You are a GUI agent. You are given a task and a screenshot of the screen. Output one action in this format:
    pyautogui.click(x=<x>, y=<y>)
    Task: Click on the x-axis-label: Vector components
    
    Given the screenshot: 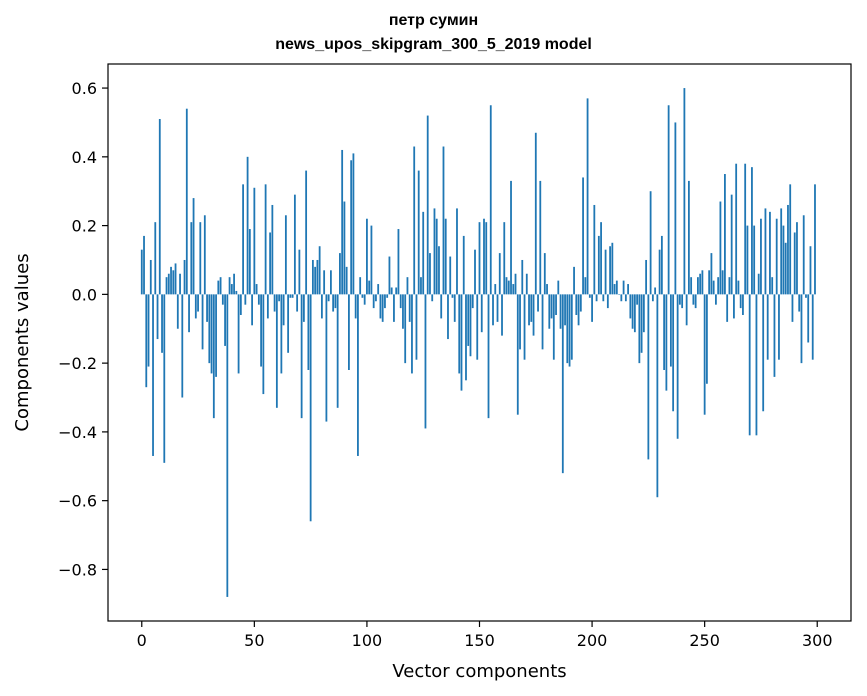 What is the action you would take?
    pyautogui.click(x=479, y=671)
    